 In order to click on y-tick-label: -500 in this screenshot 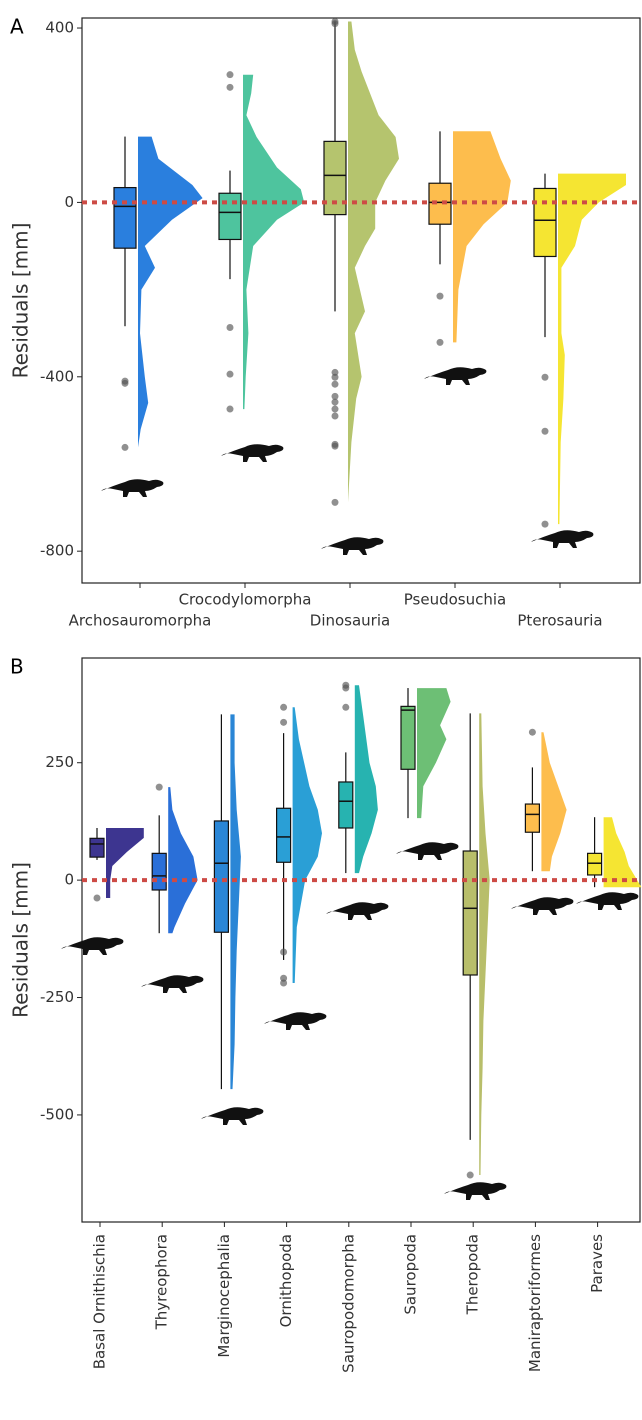, I will do `click(57, 1114)`.